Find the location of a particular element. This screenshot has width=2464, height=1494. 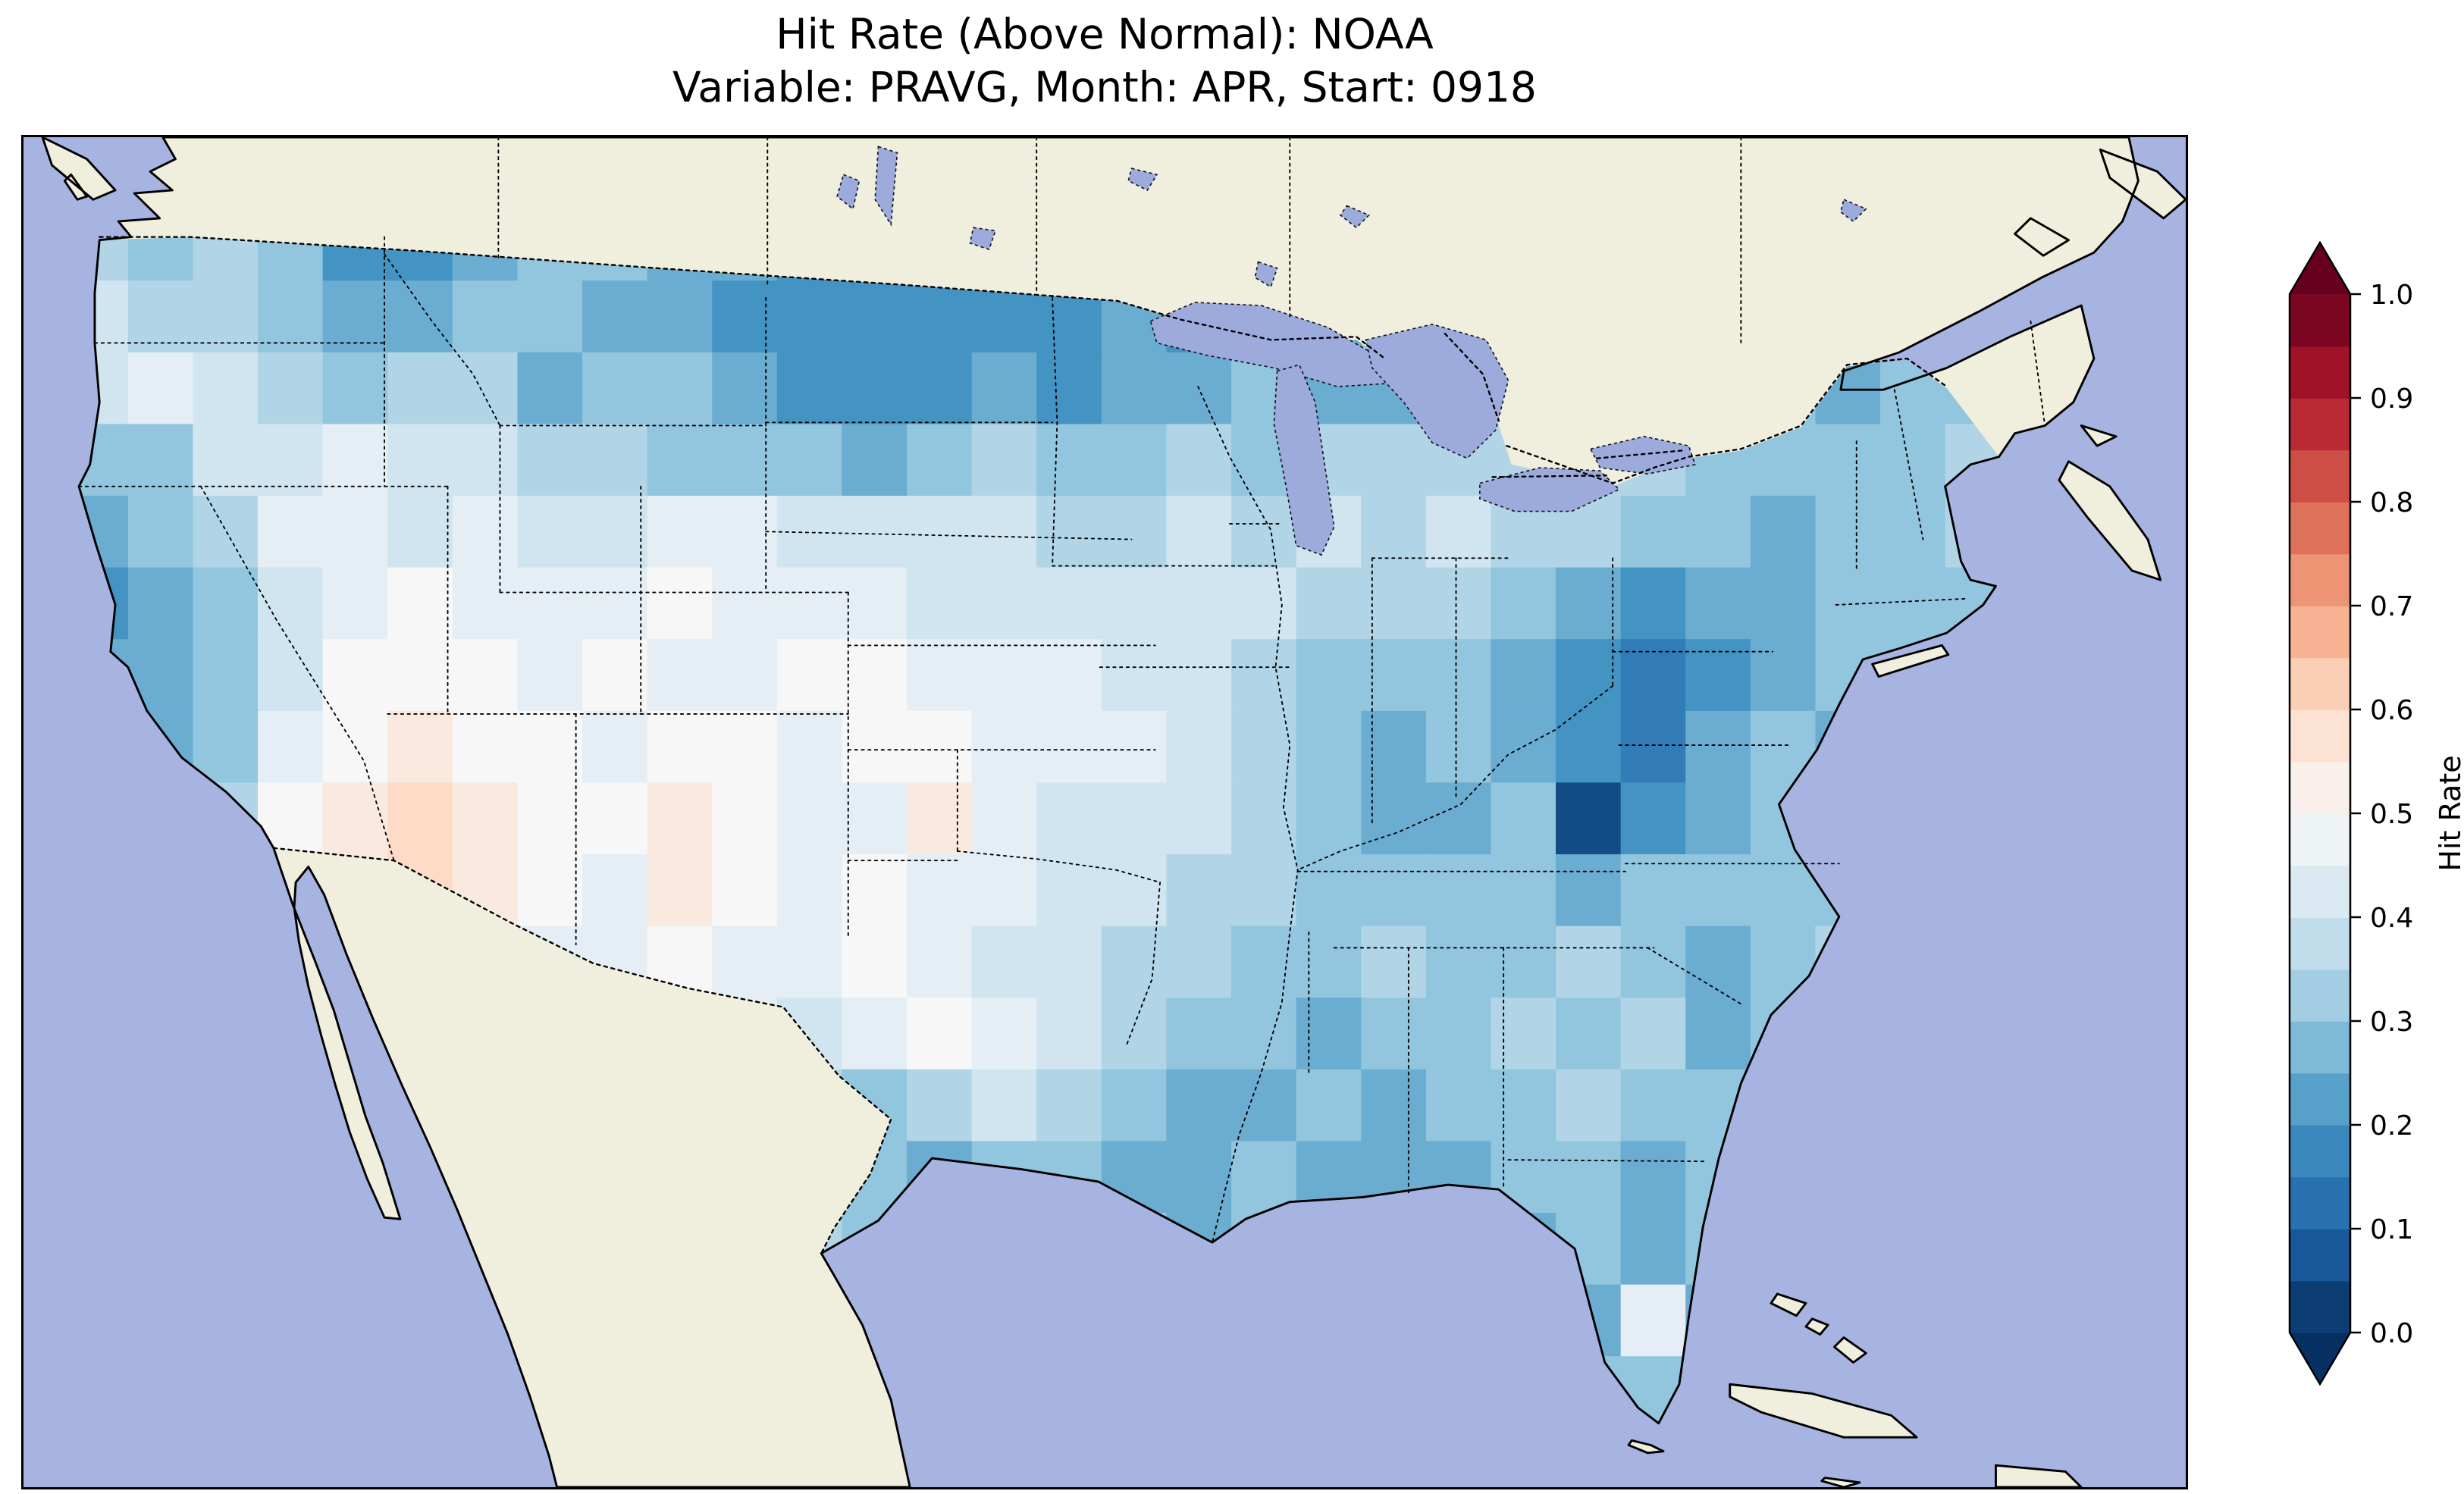

colorbar-tick-label: 0.0 is located at coordinates (2391, 1333).